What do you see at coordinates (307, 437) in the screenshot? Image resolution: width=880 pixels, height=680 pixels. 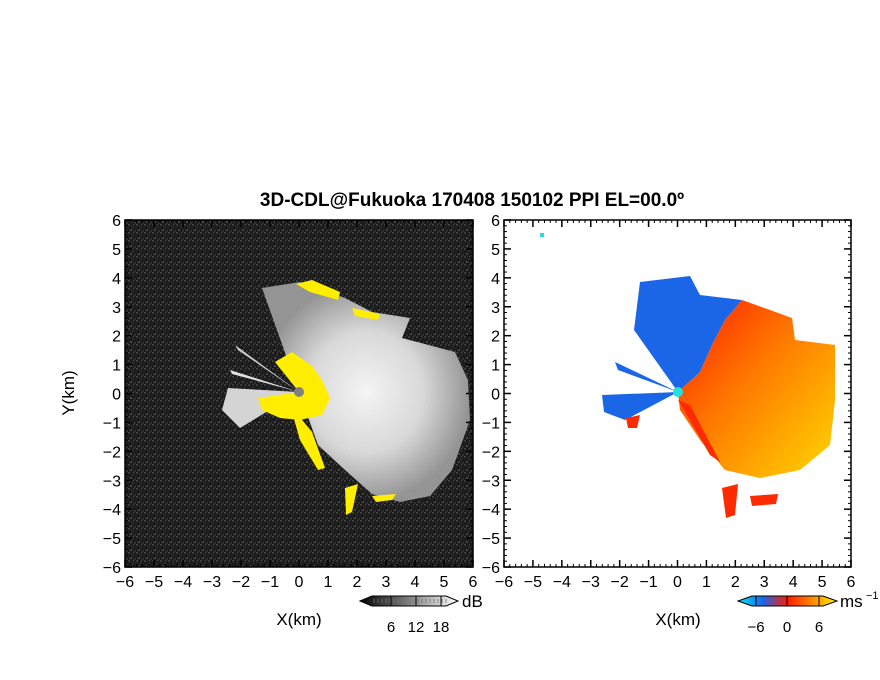 I see `saturated-streak` at bounding box center [307, 437].